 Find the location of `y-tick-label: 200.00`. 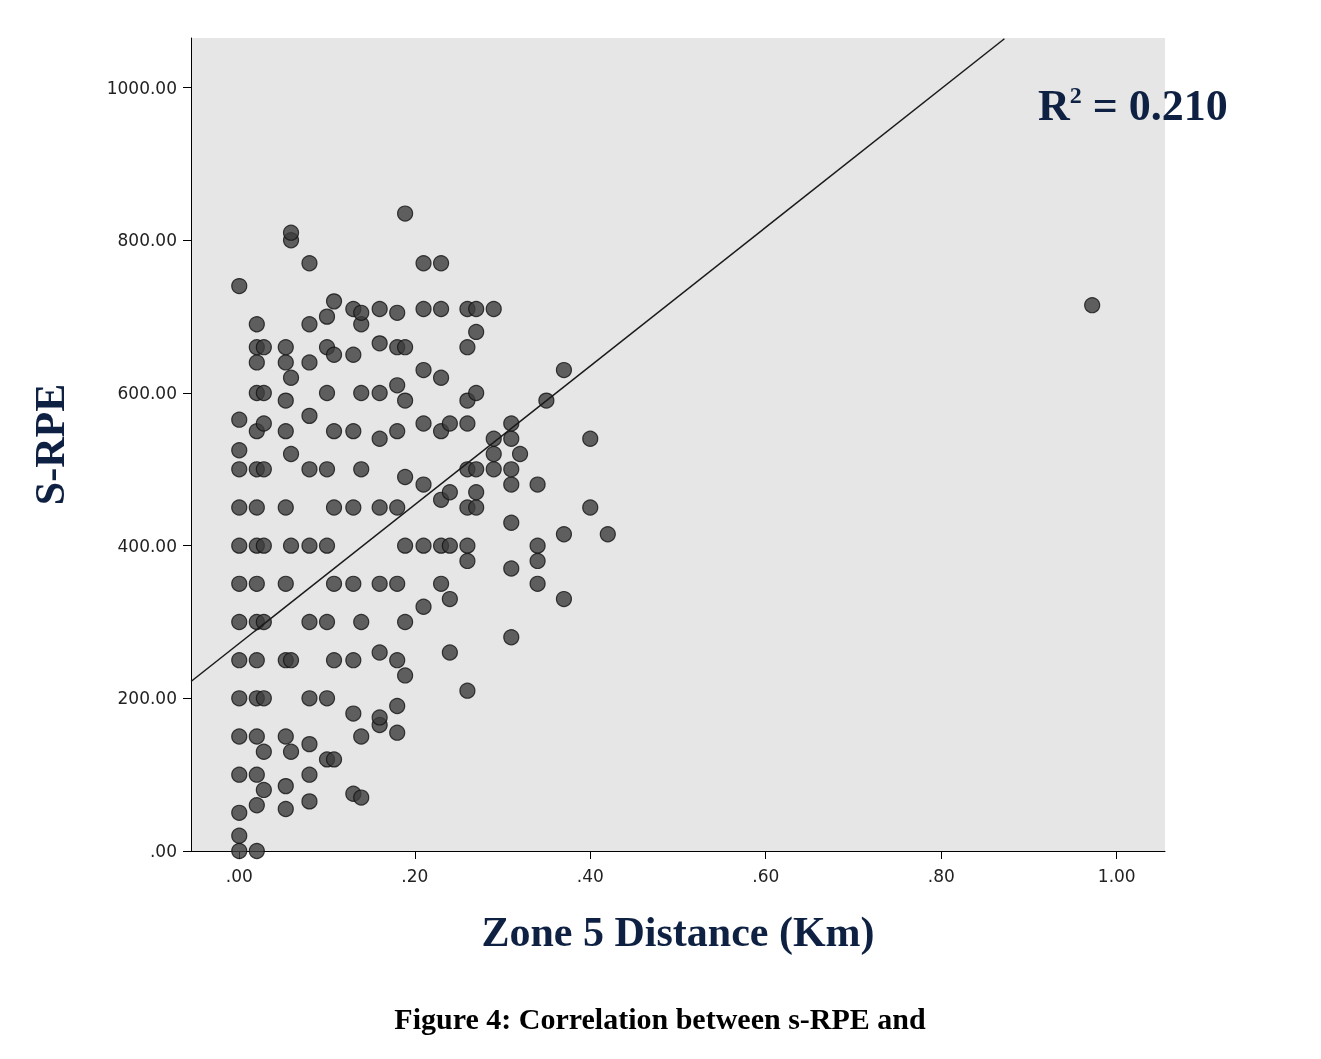

y-tick-label: 200.00 is located at coordinates (147, 698).